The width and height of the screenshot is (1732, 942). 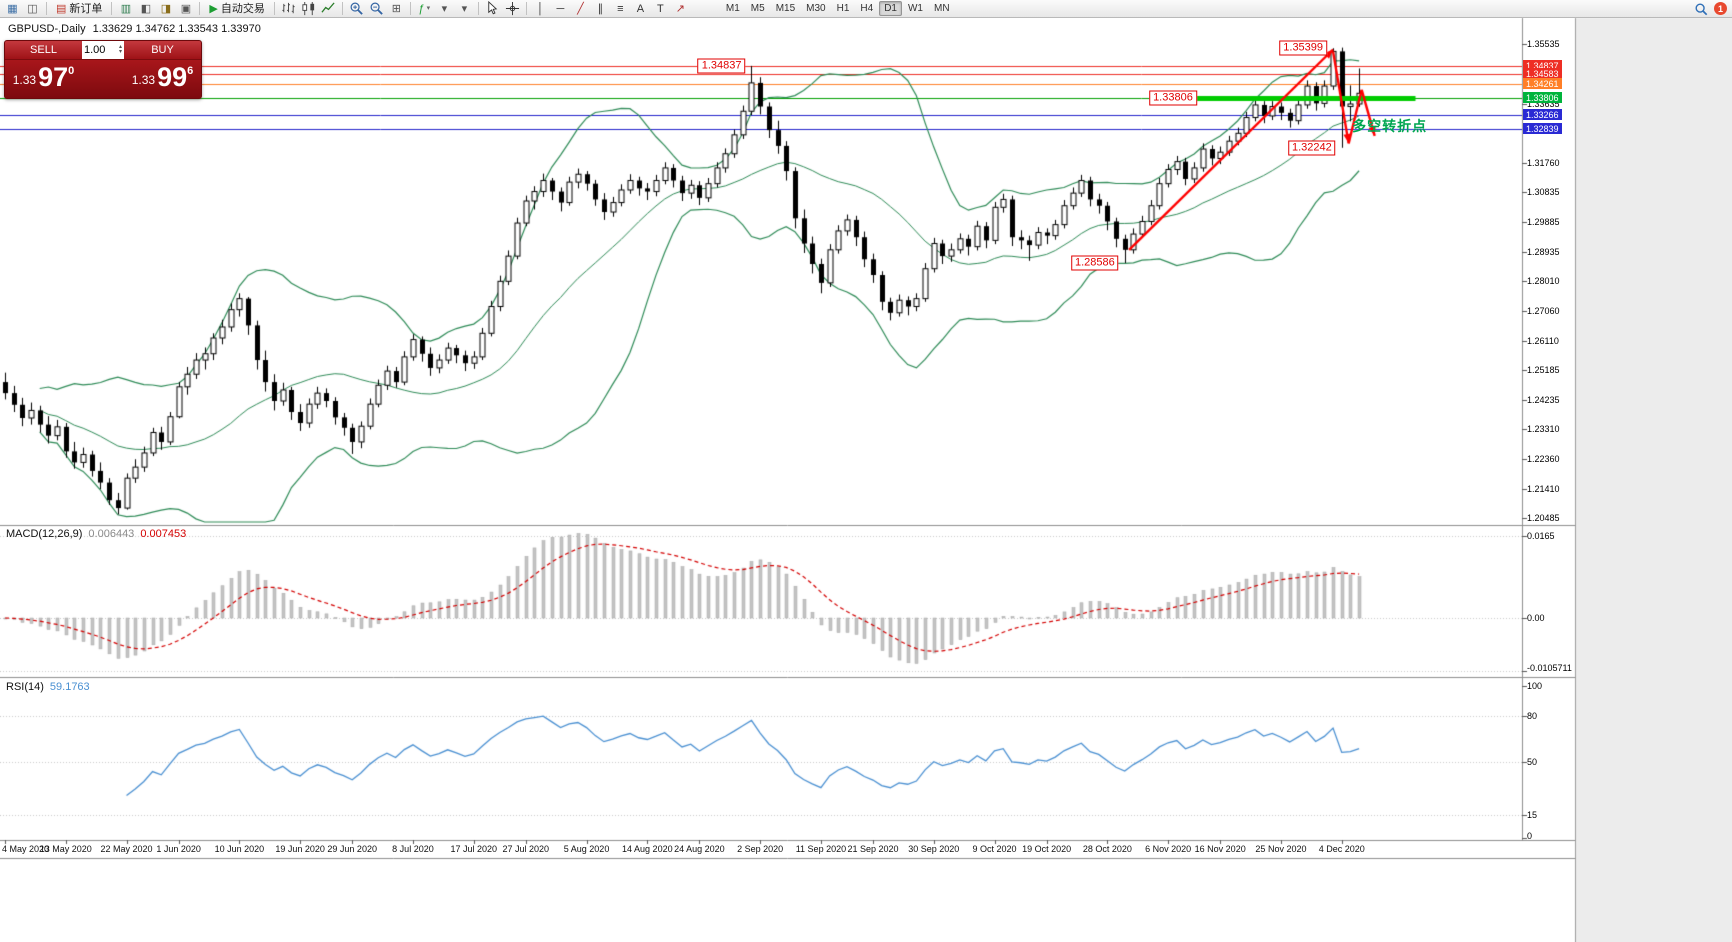 What do you see at coordinates (163, 534) in the screenshot?
I see `macd-signal-value: 0.007453` at bounding box center [163, 534].